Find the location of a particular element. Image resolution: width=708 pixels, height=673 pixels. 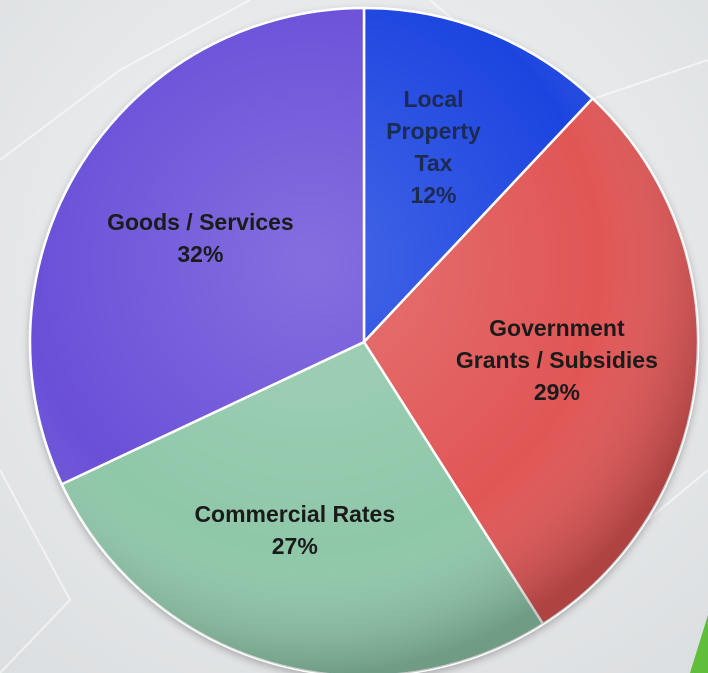

slice-value-label: 29% is located at coordinates (557, 392).